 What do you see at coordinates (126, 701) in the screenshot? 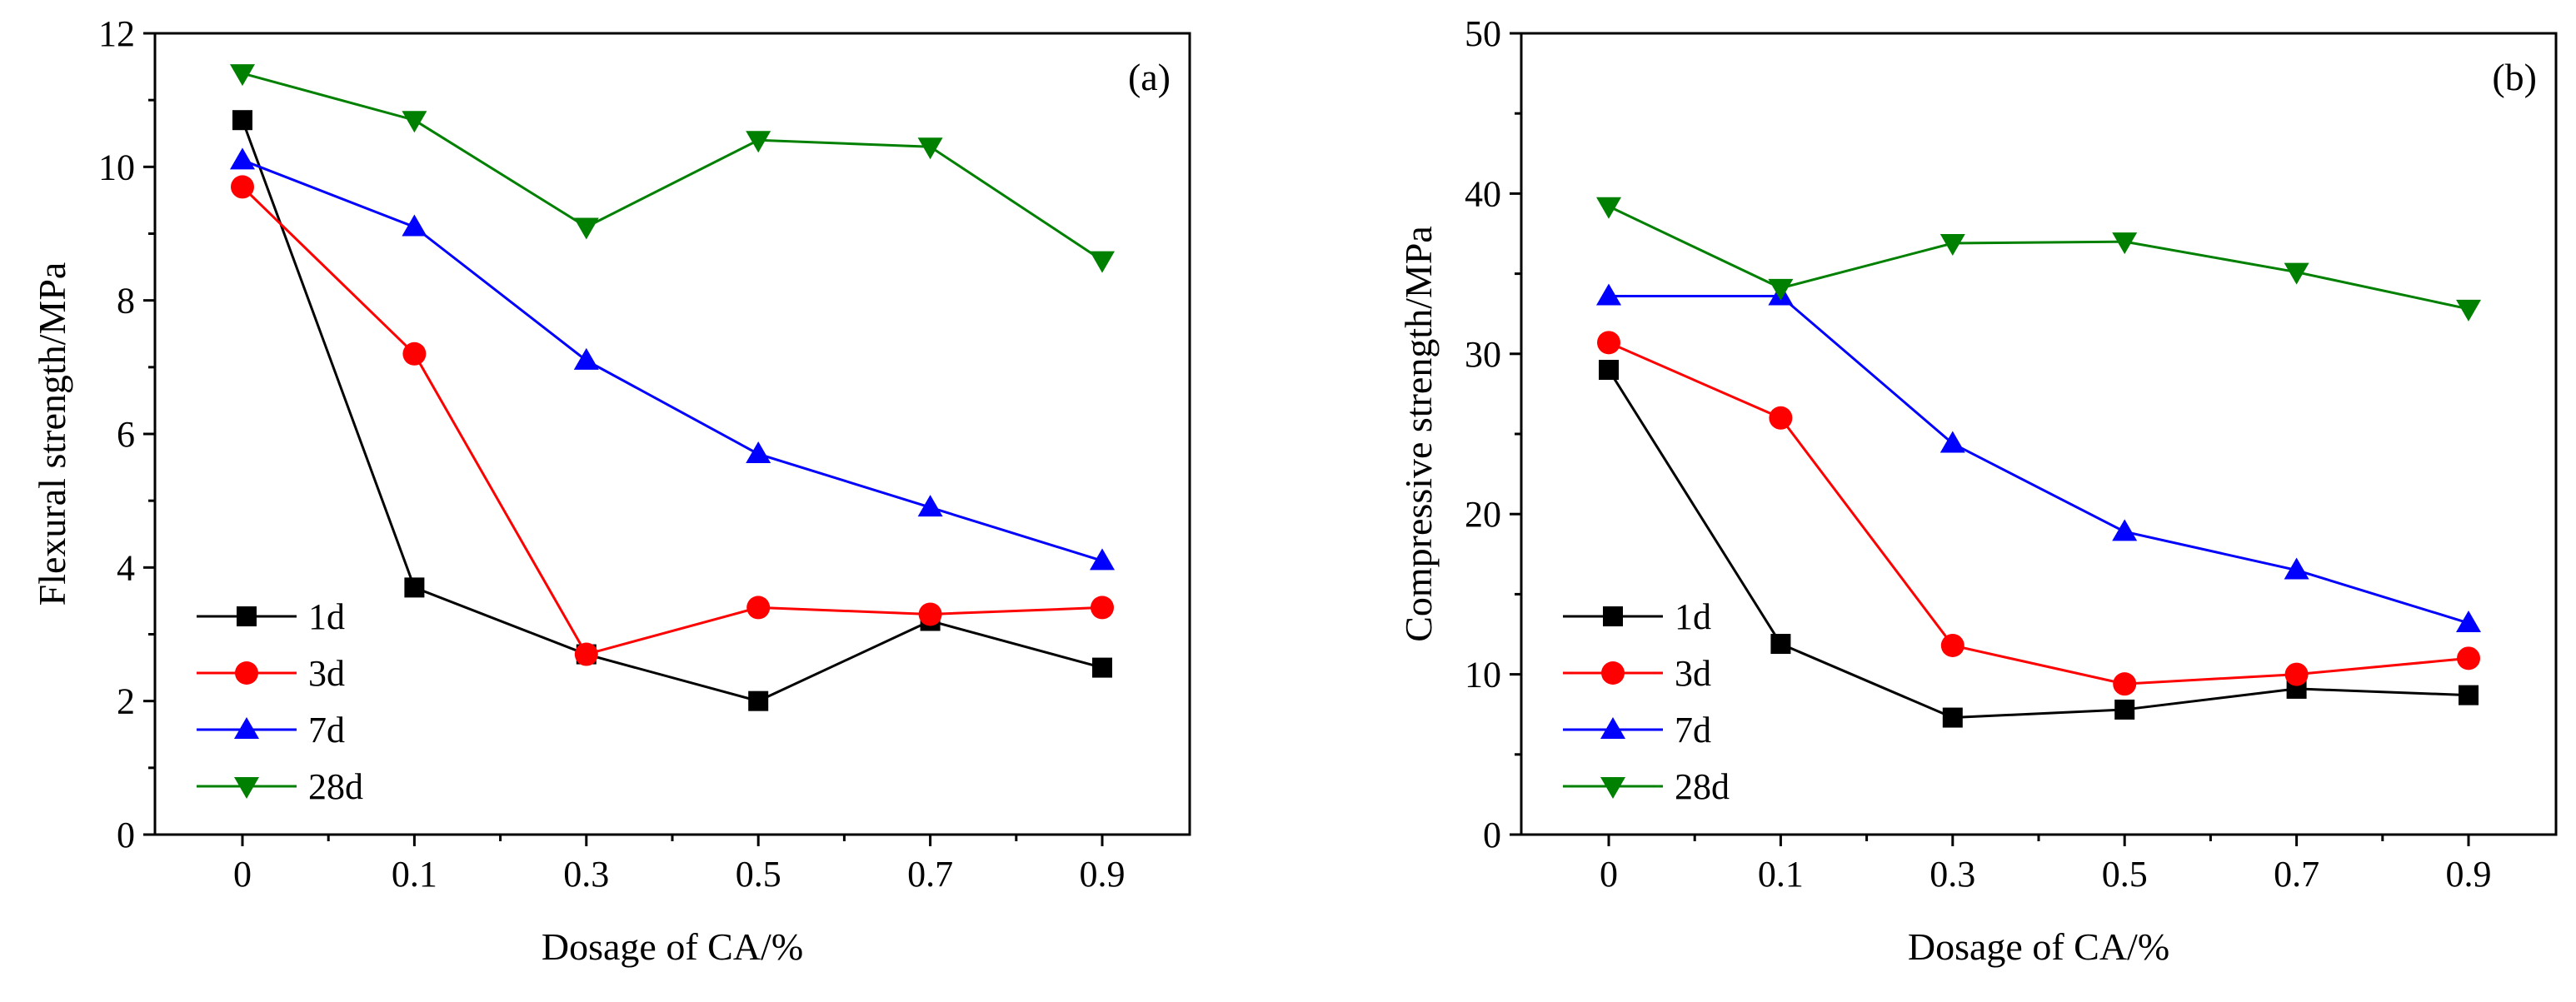
I see `y-tick-label: 2` at bounding box center [126, 701].